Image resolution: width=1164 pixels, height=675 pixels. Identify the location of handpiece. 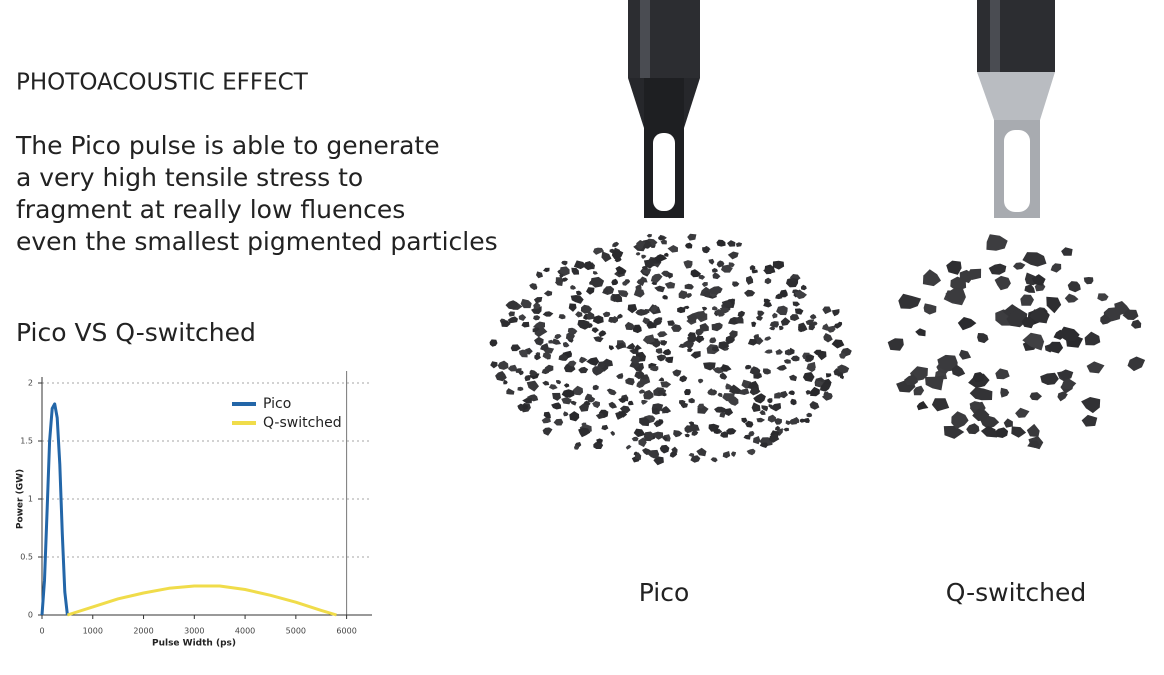
(1016, 109).